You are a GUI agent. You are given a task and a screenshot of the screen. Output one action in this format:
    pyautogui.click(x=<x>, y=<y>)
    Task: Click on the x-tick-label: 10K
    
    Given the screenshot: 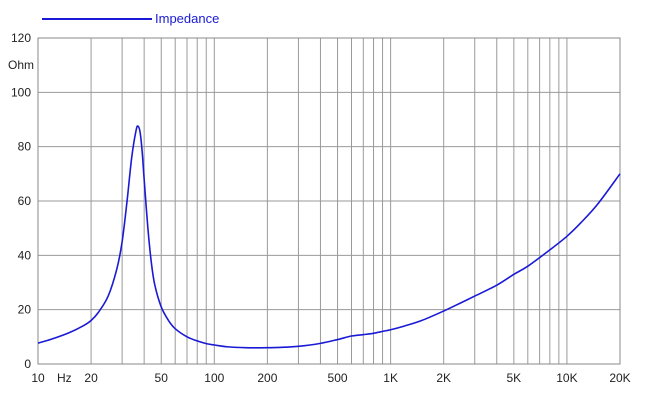 What is the action you would take?
    pyautogui.click(x=566, y=378)
    